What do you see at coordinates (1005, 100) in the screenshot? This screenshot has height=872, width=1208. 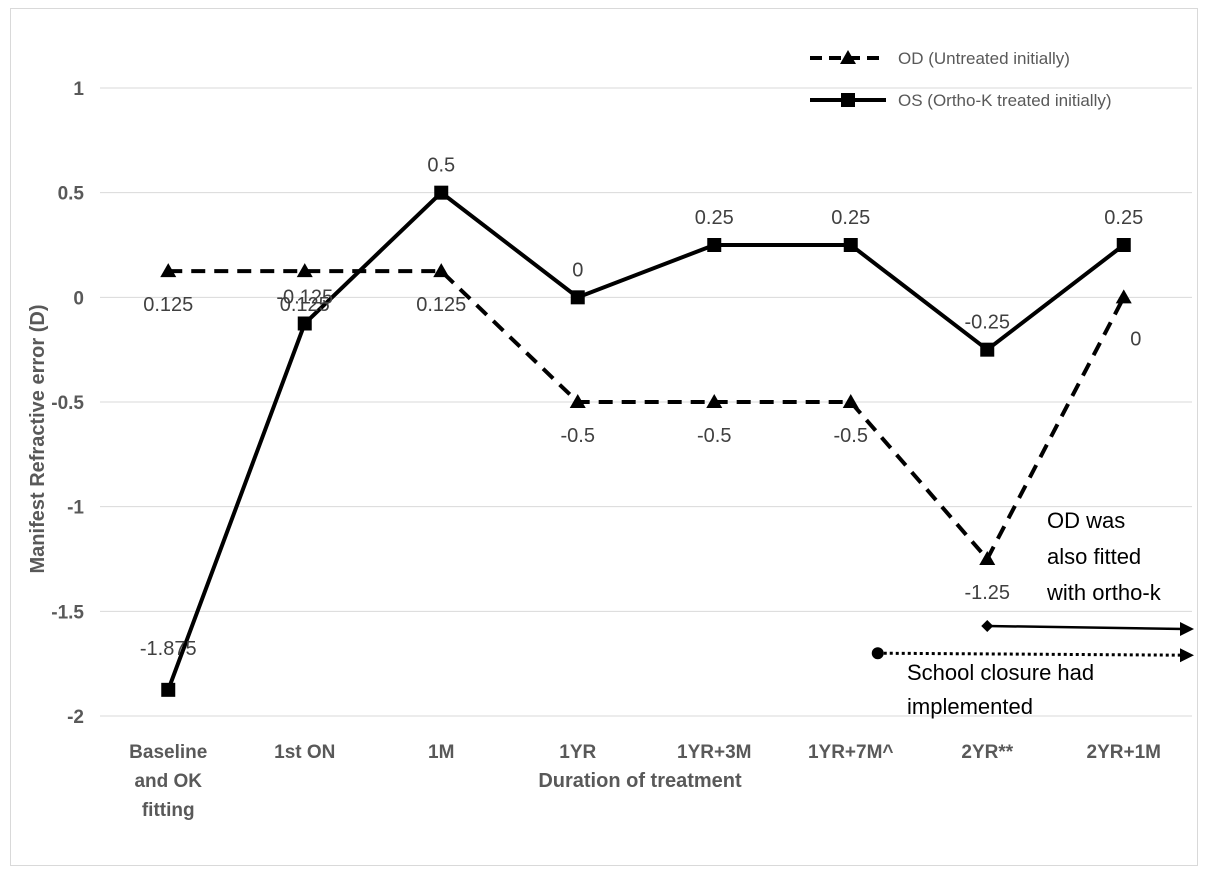 I see `legend-os-label: OS (Ortho-K treated initially)` at bounding box center [1005, 100].